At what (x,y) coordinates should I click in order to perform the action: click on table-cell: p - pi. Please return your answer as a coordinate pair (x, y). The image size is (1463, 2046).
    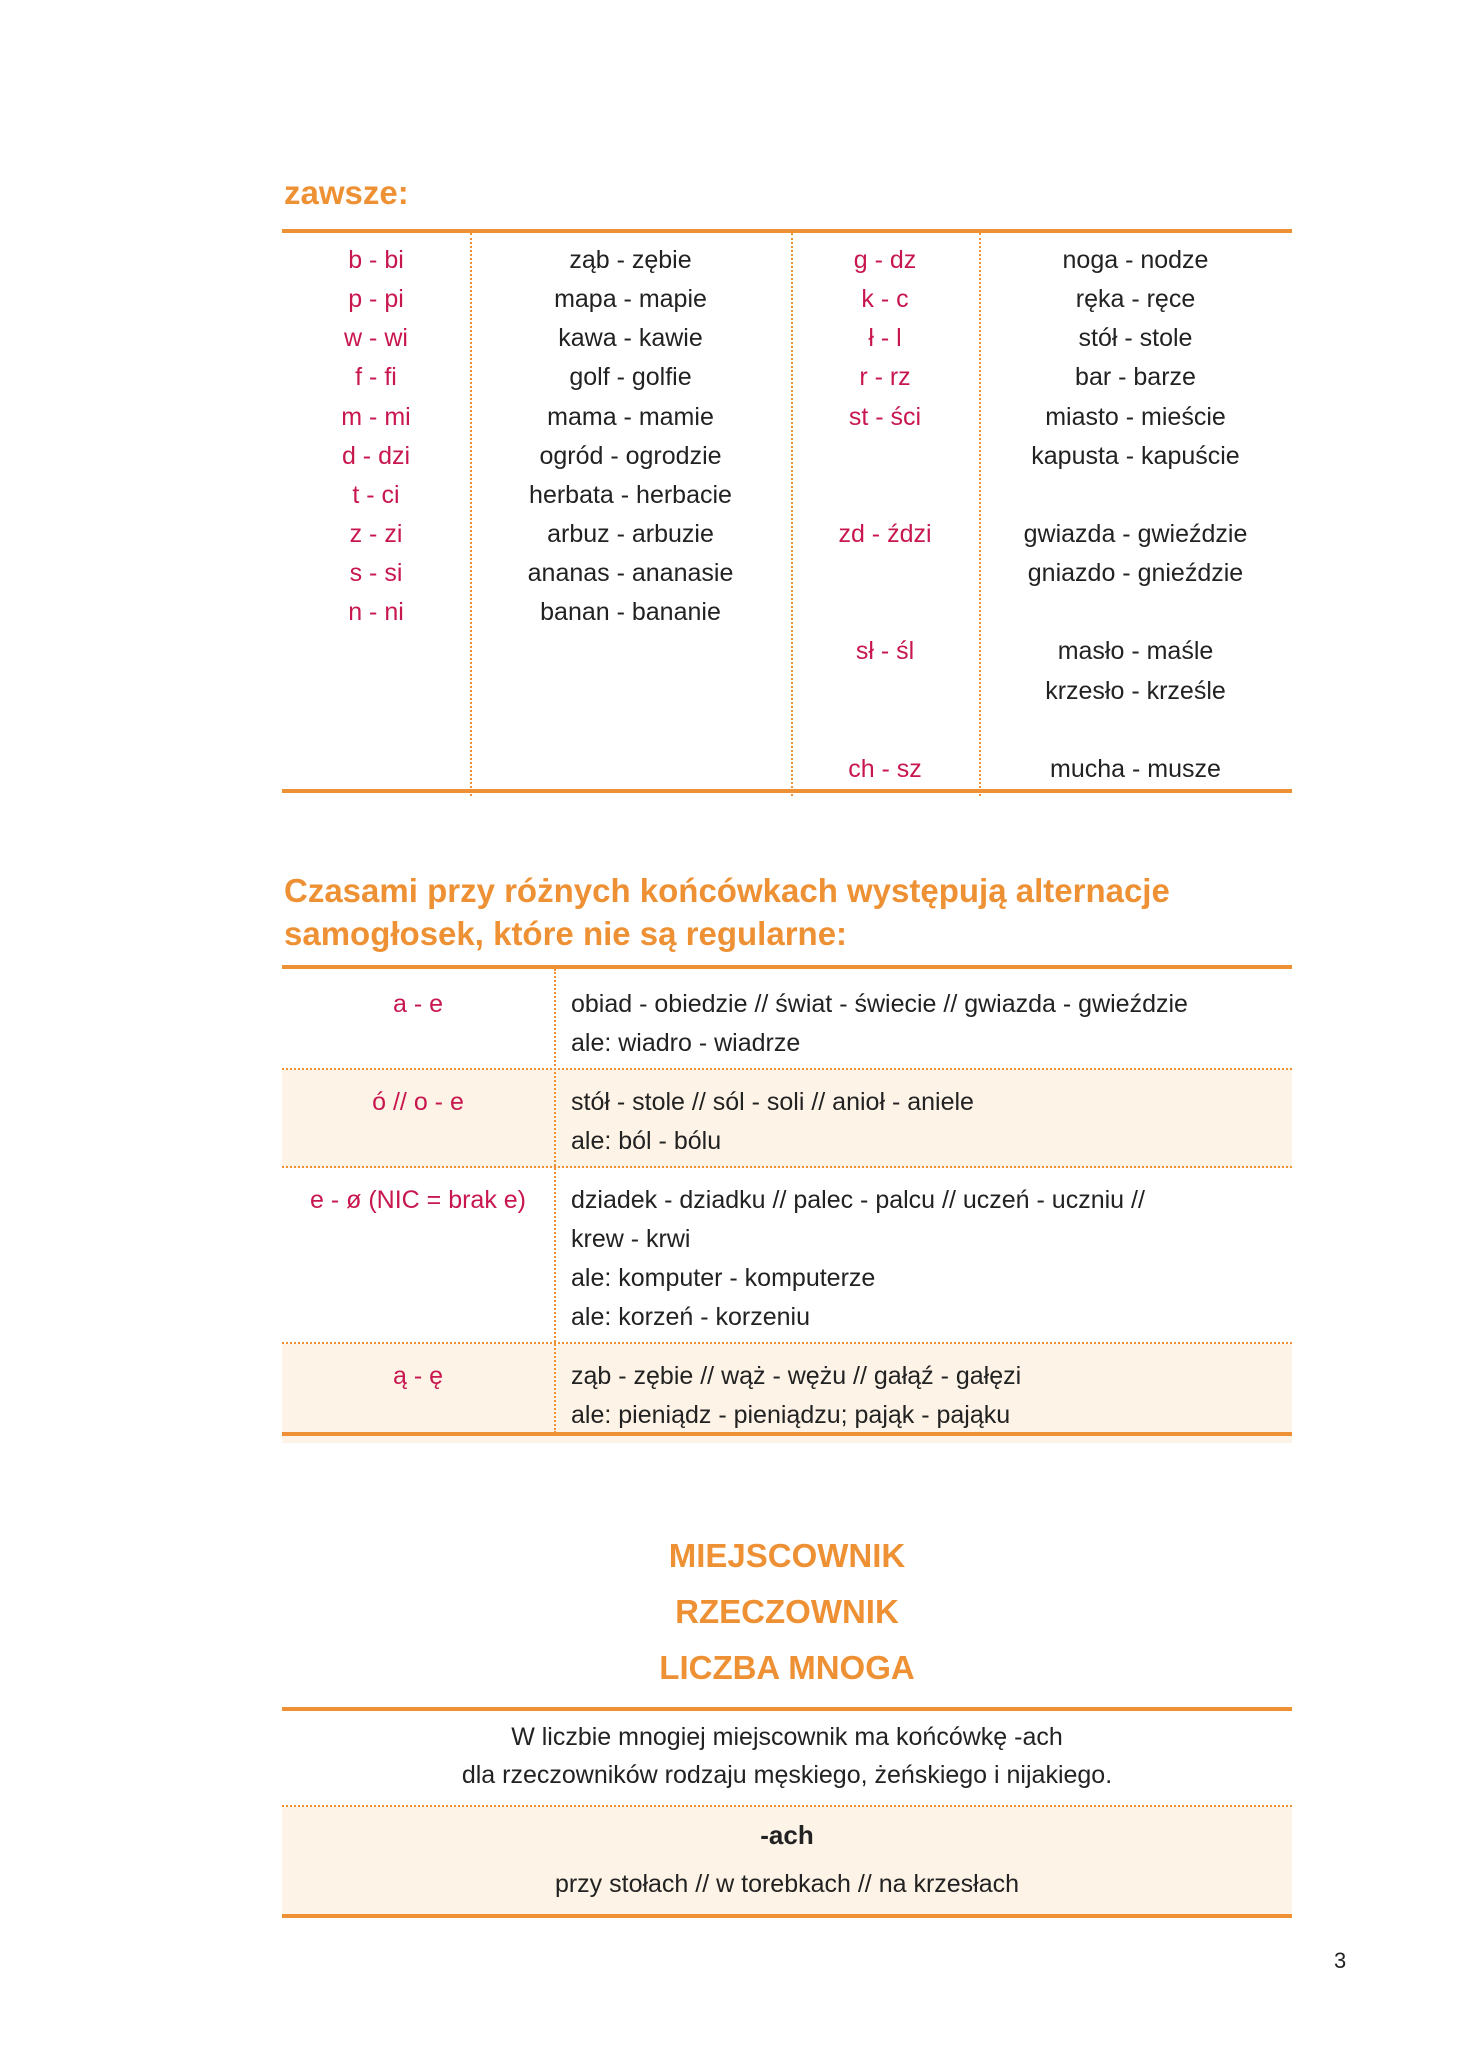
    Looking at the image, I should click on (376, 299).